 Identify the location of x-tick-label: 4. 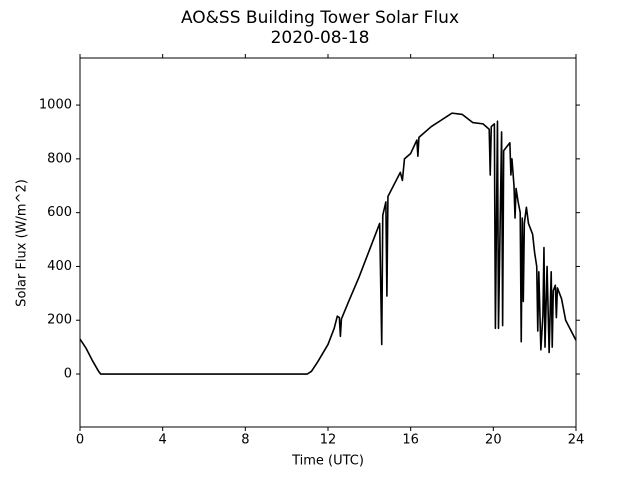
(163, 440).